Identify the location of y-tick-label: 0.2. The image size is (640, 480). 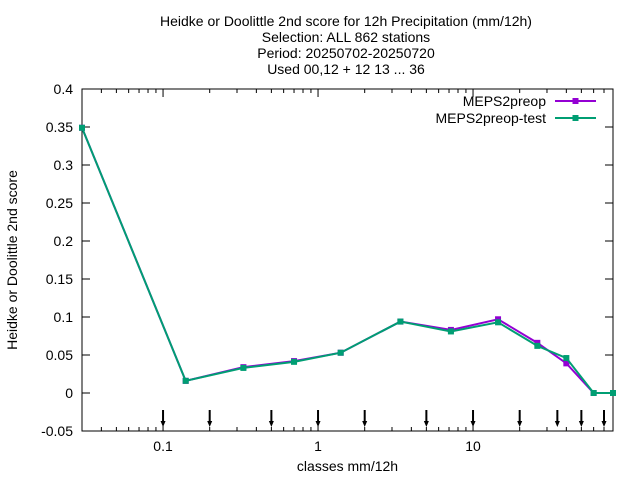
(64, 241).